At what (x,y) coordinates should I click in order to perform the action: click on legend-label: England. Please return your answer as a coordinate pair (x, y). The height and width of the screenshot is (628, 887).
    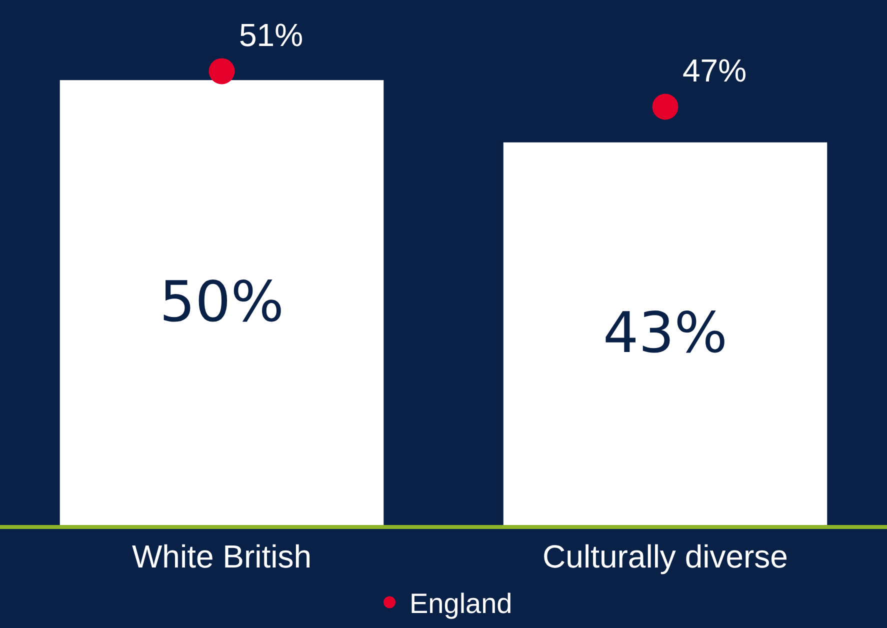
    Looking at the image, I should click on (461, 604).